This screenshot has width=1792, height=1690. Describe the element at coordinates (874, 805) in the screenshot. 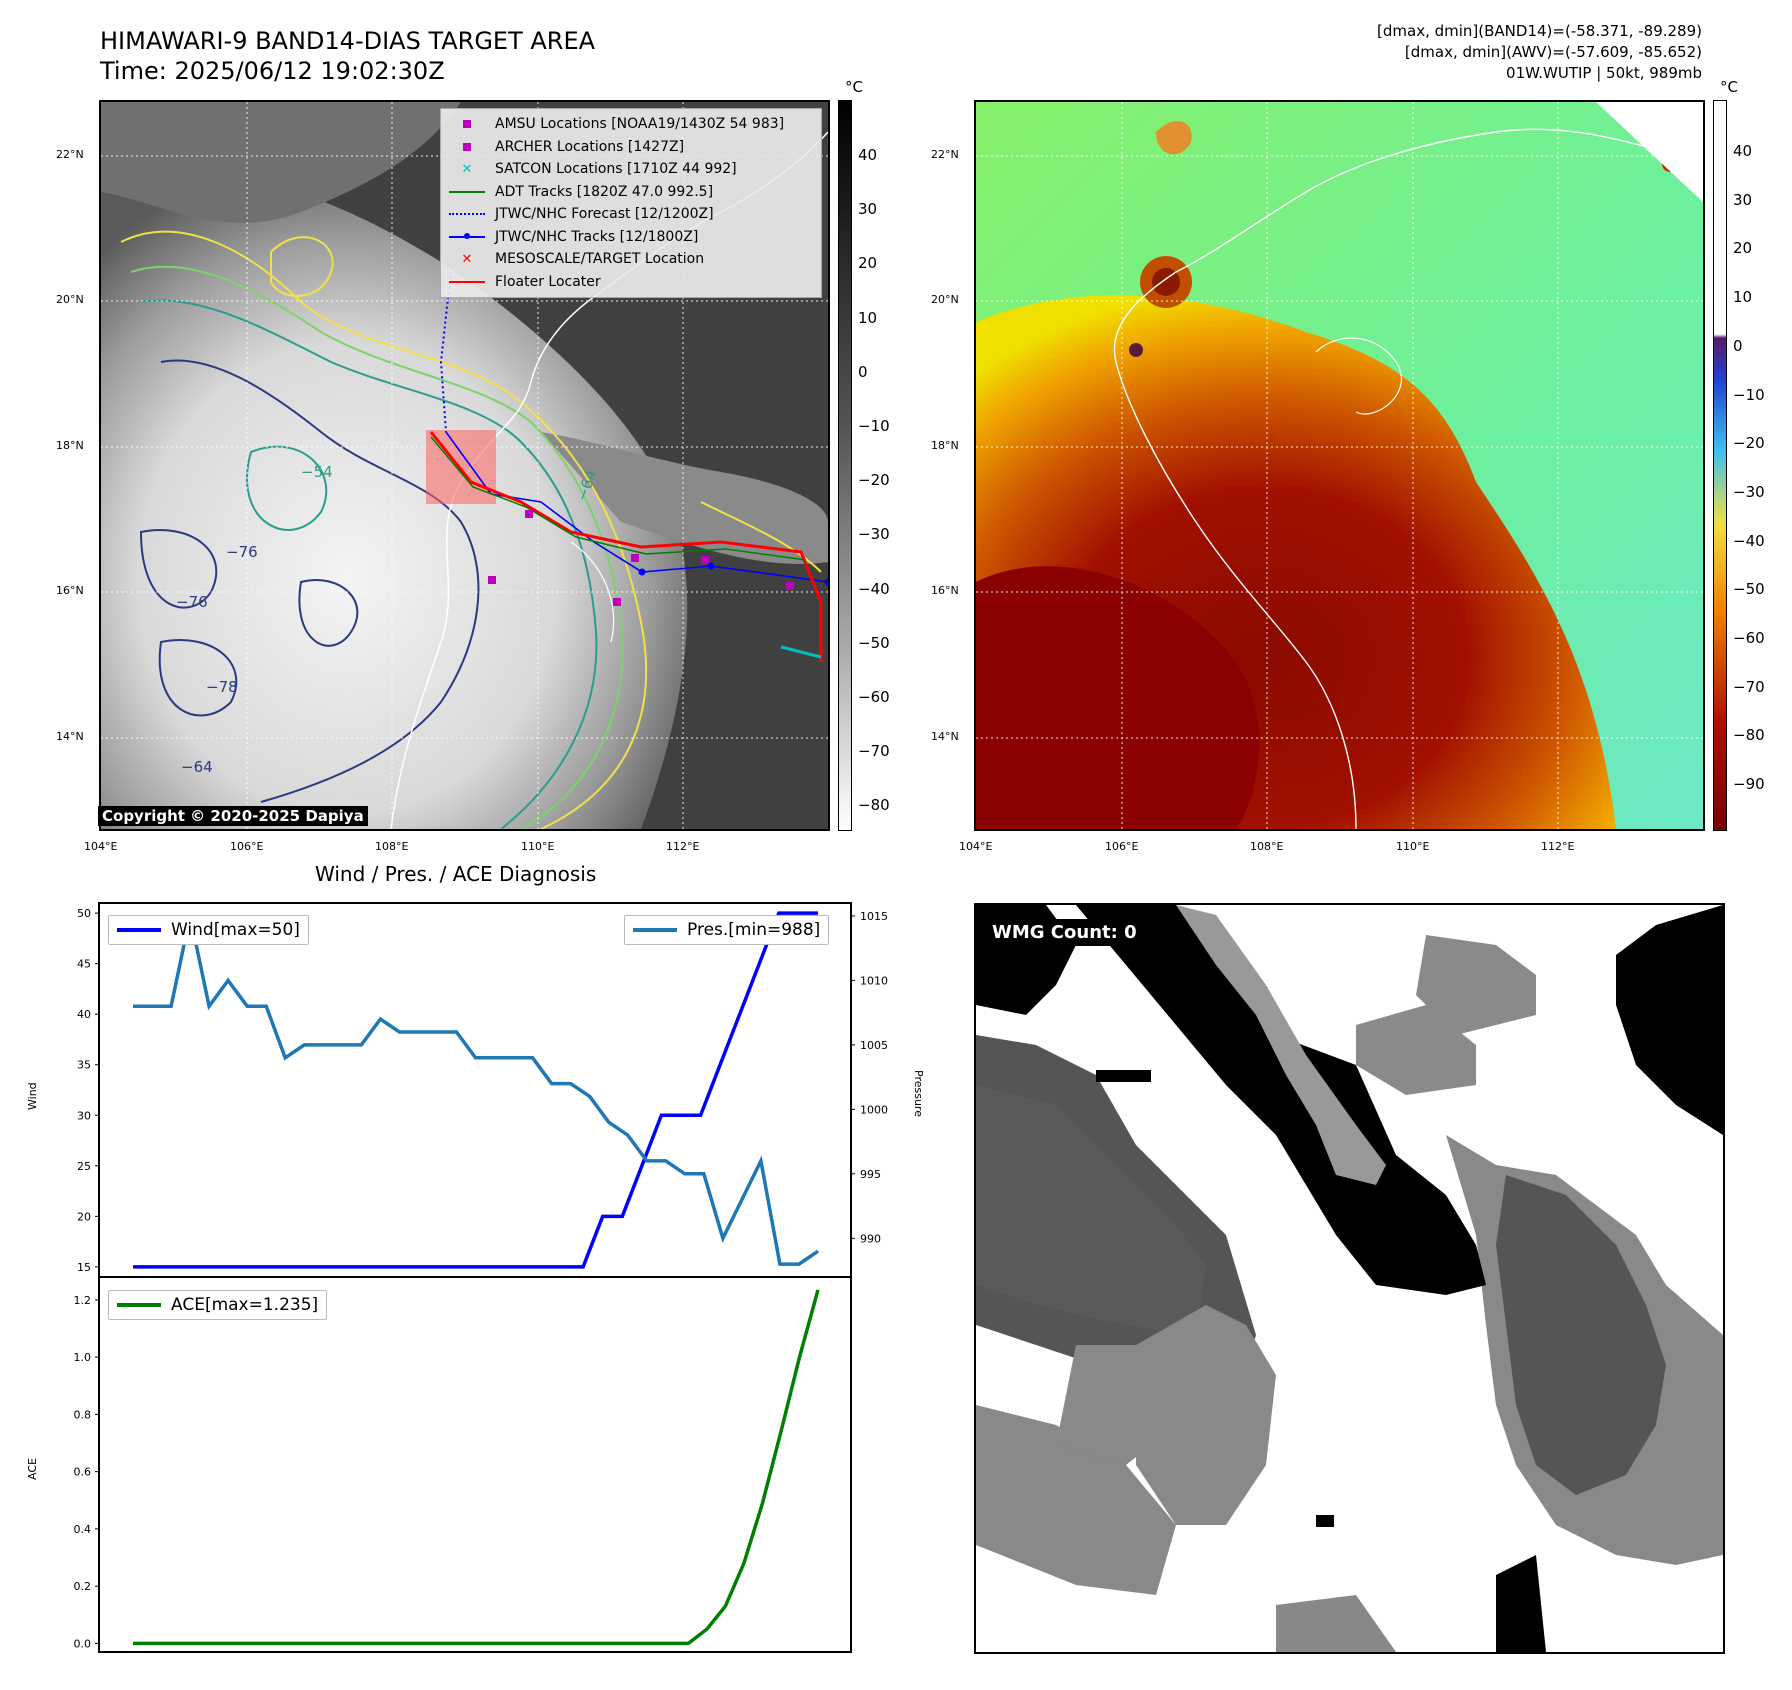

I see `colorbar-tick: −80` at that location.